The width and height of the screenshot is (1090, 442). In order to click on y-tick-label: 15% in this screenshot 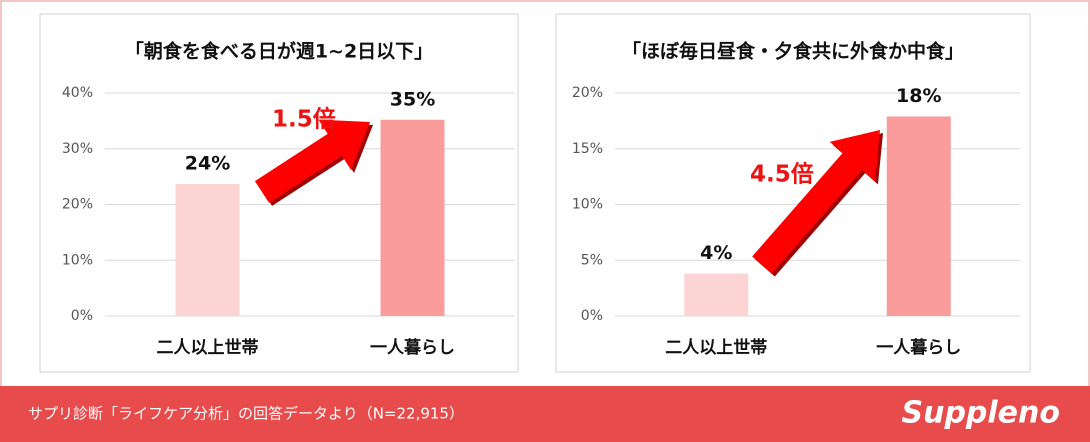, I will do `click(587, 149)`.